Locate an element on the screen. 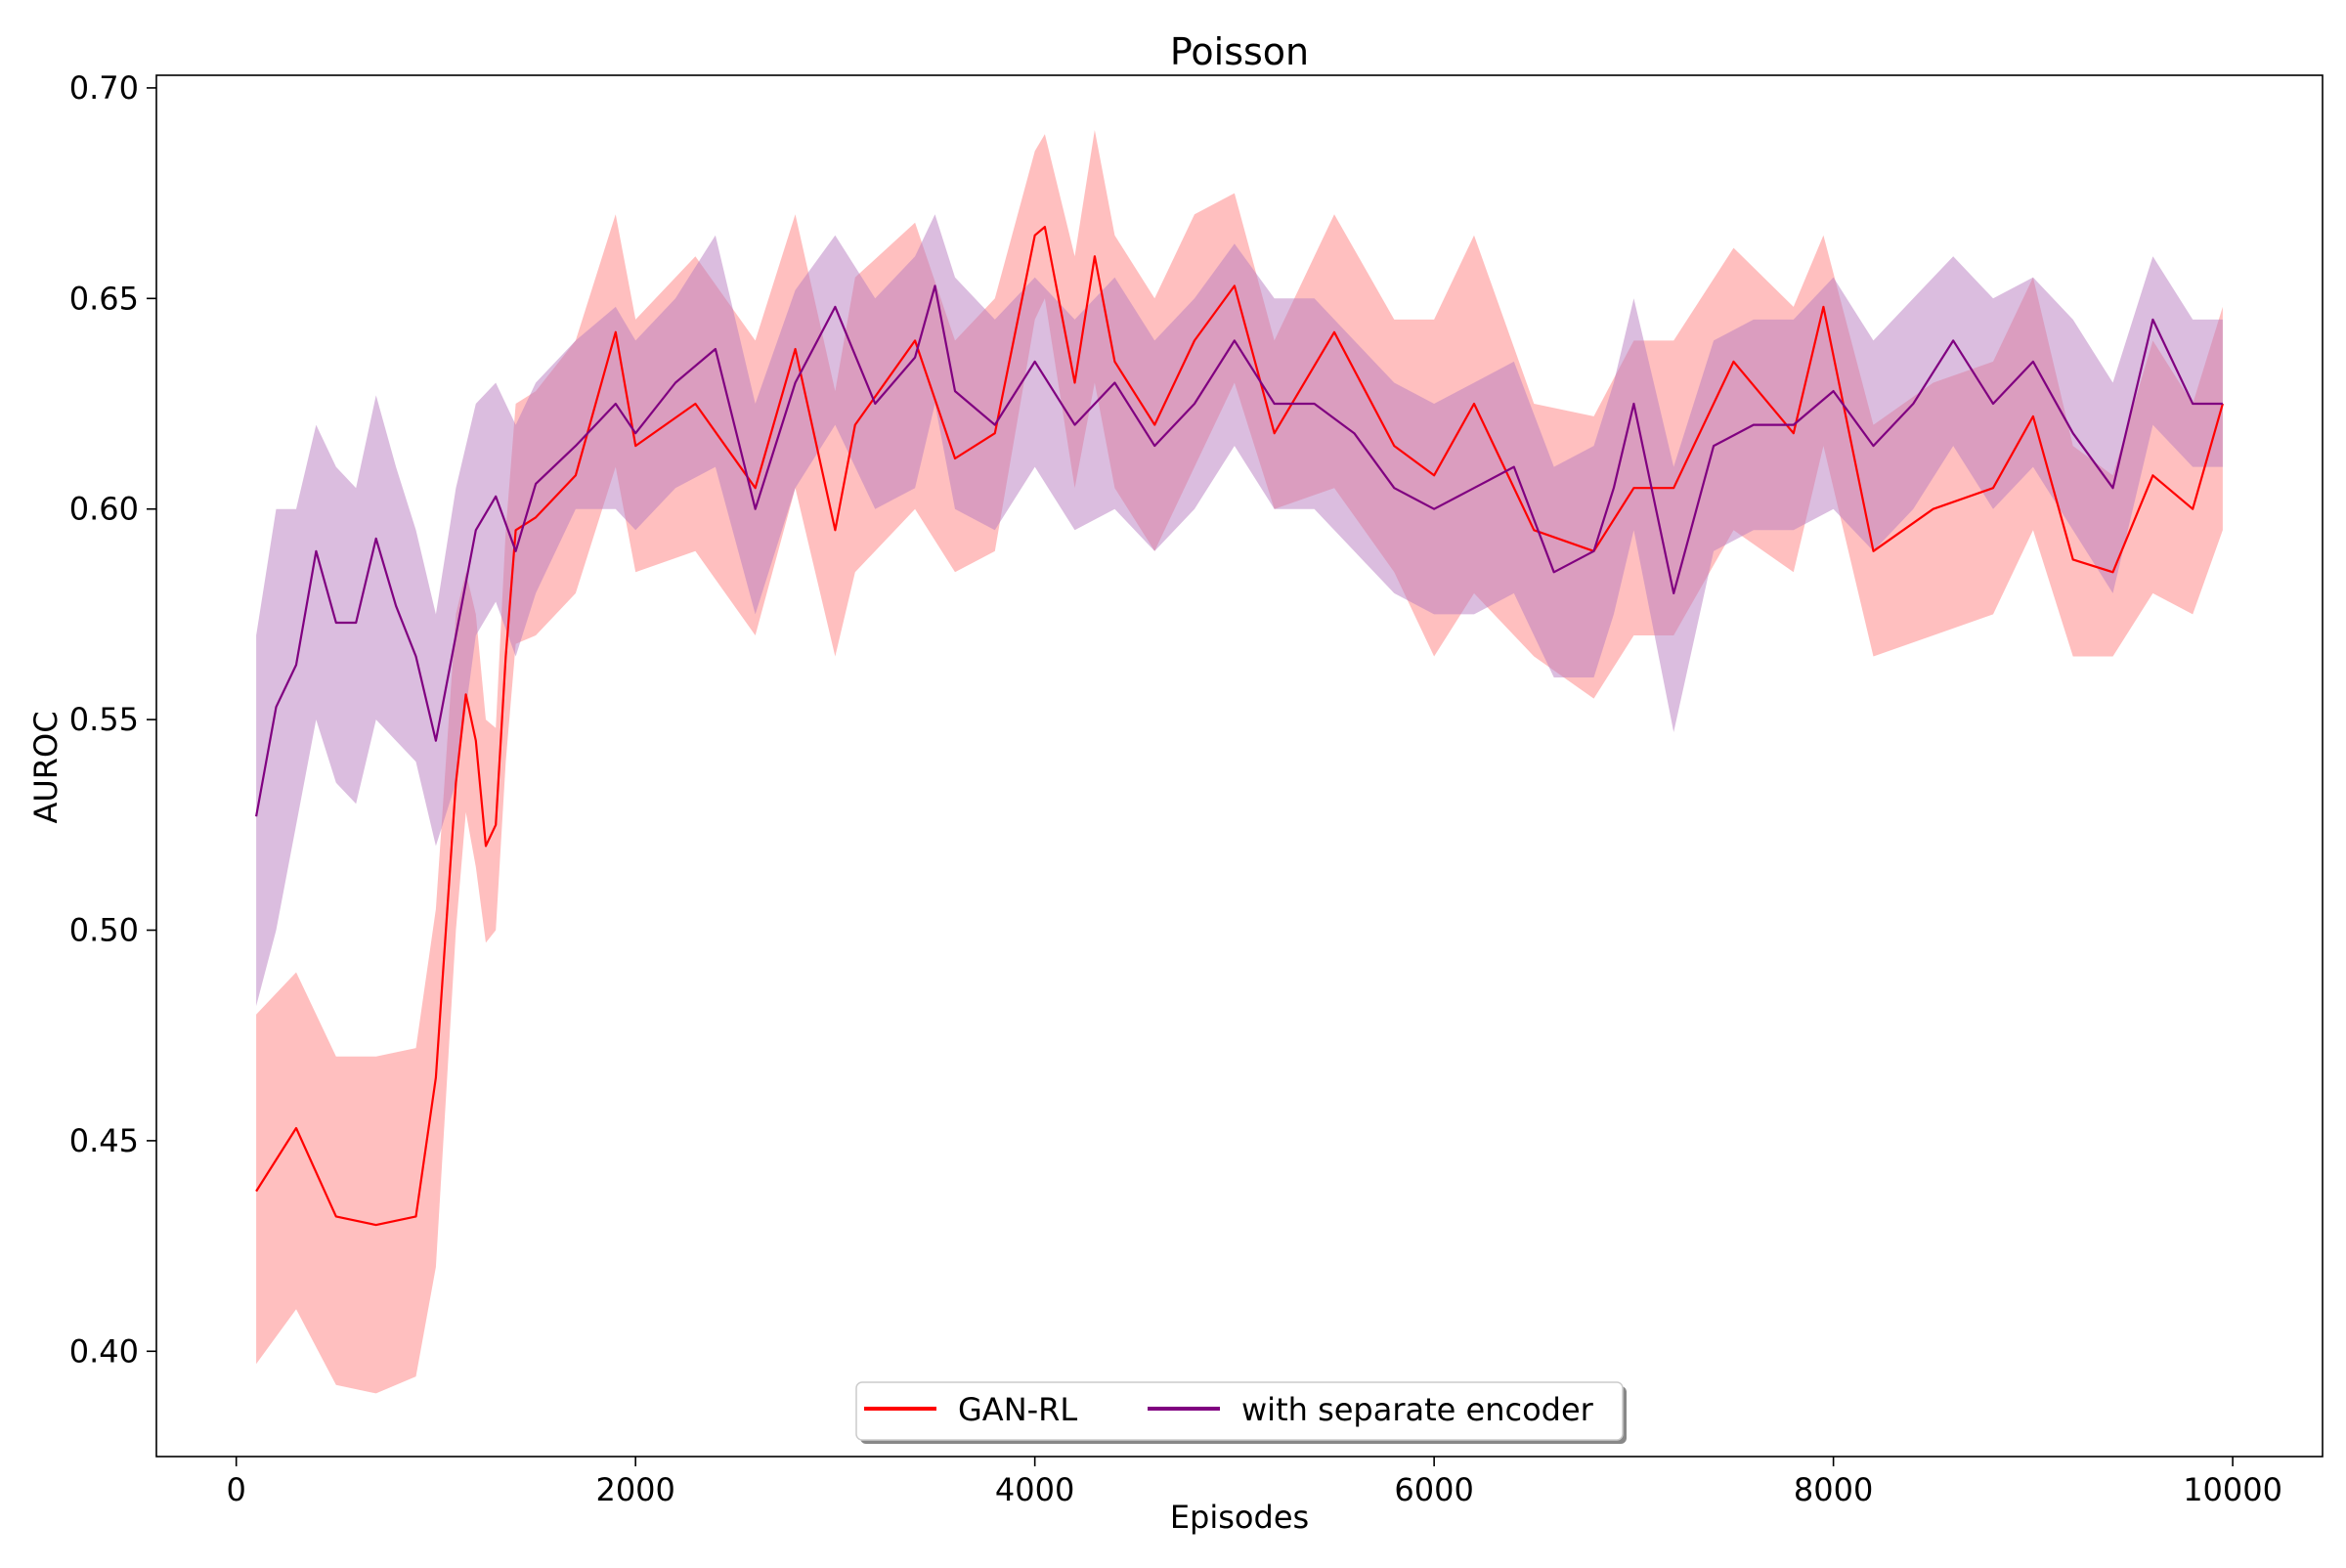  legend: GAN-RL with separate encoder is located at coordinates (1241, 1412).